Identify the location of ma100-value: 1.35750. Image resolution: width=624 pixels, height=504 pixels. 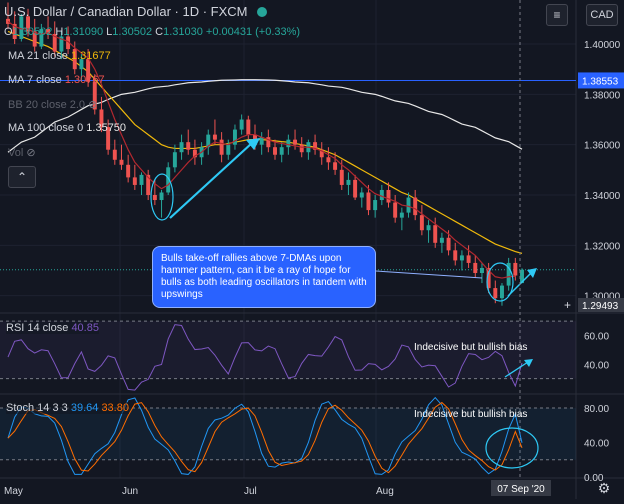
(106, 128).